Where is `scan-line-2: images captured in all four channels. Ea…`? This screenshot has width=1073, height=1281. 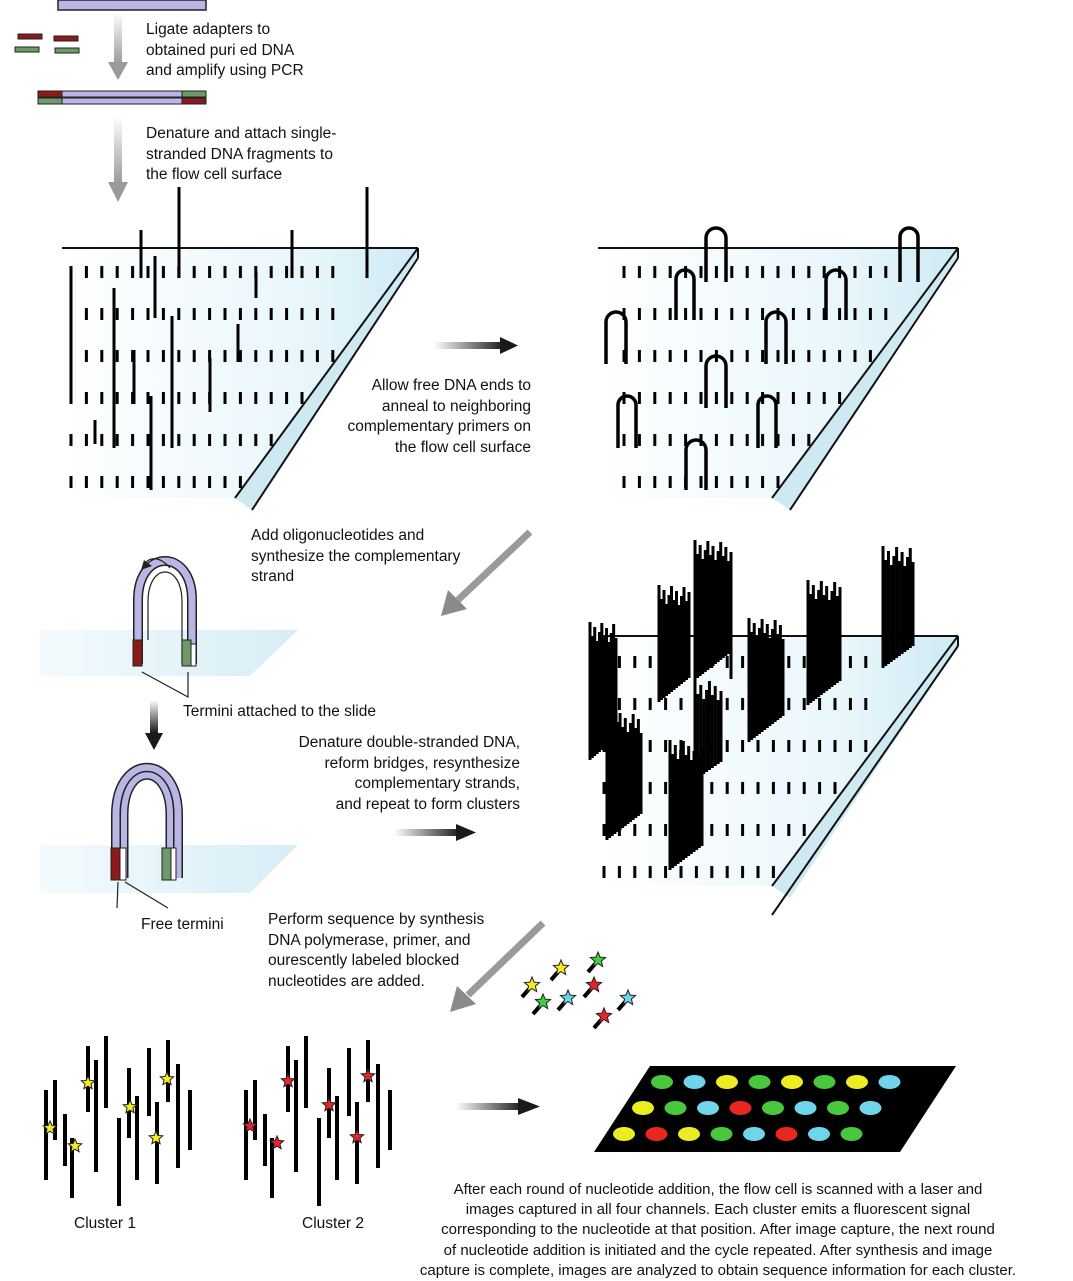 scan-line-2: images captured in all four channels. Ea… is located at coordinates (718, 1210).